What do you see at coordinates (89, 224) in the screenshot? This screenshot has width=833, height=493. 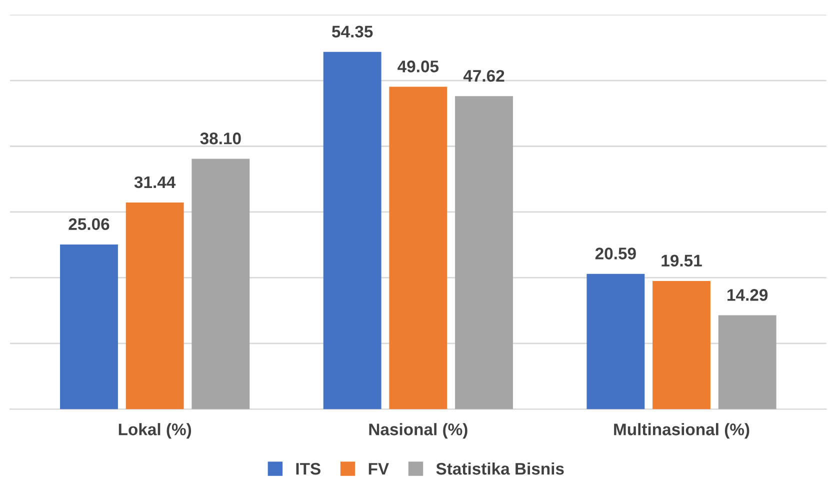 I see `data-label: 25.06` at bounding box center [89, 224].